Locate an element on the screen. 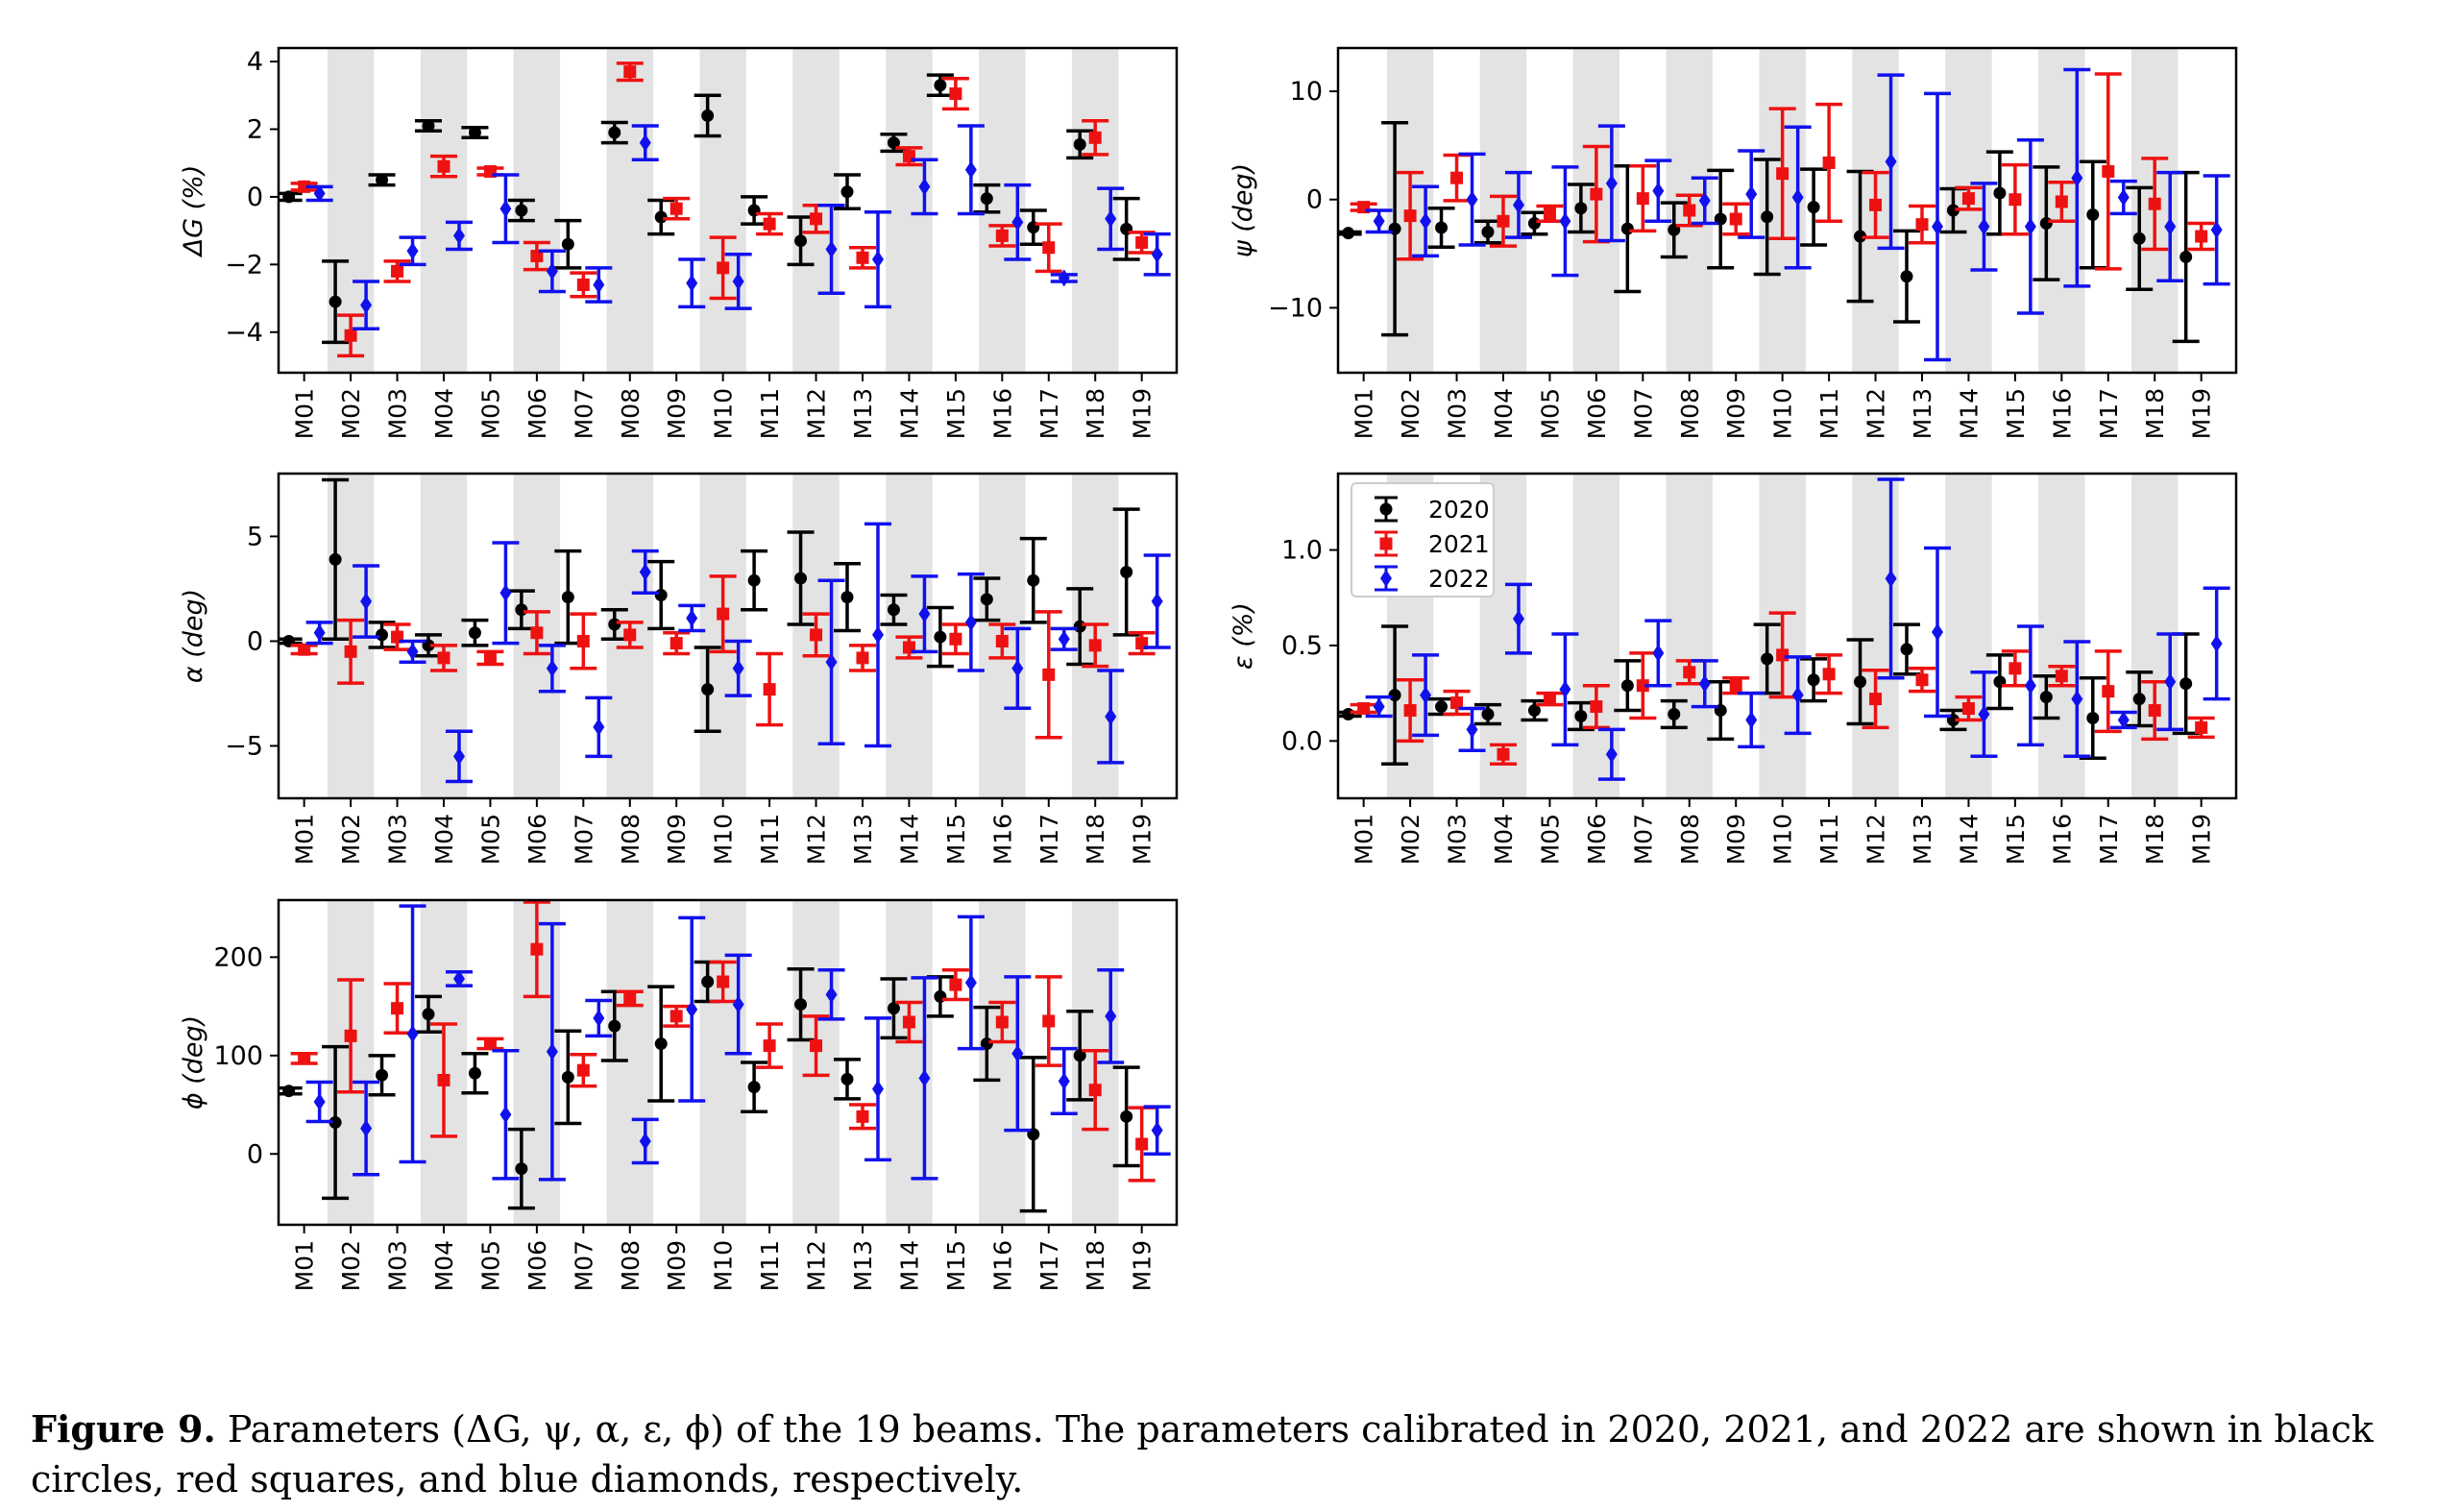  axes-frame is located at coordinates (728, 210).